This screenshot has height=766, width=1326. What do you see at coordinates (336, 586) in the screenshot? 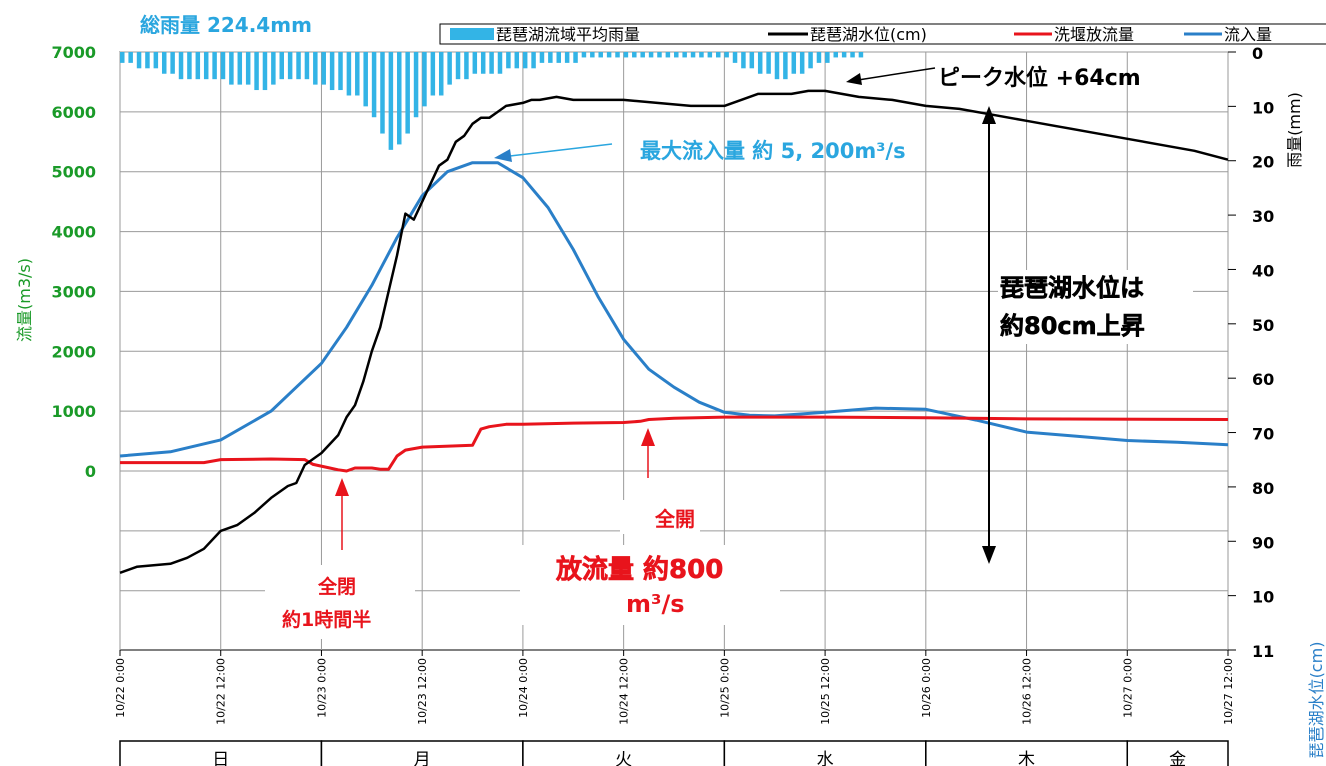
I see `full-close-annotation-line1: 全閉` at bounding box center [336, 586].